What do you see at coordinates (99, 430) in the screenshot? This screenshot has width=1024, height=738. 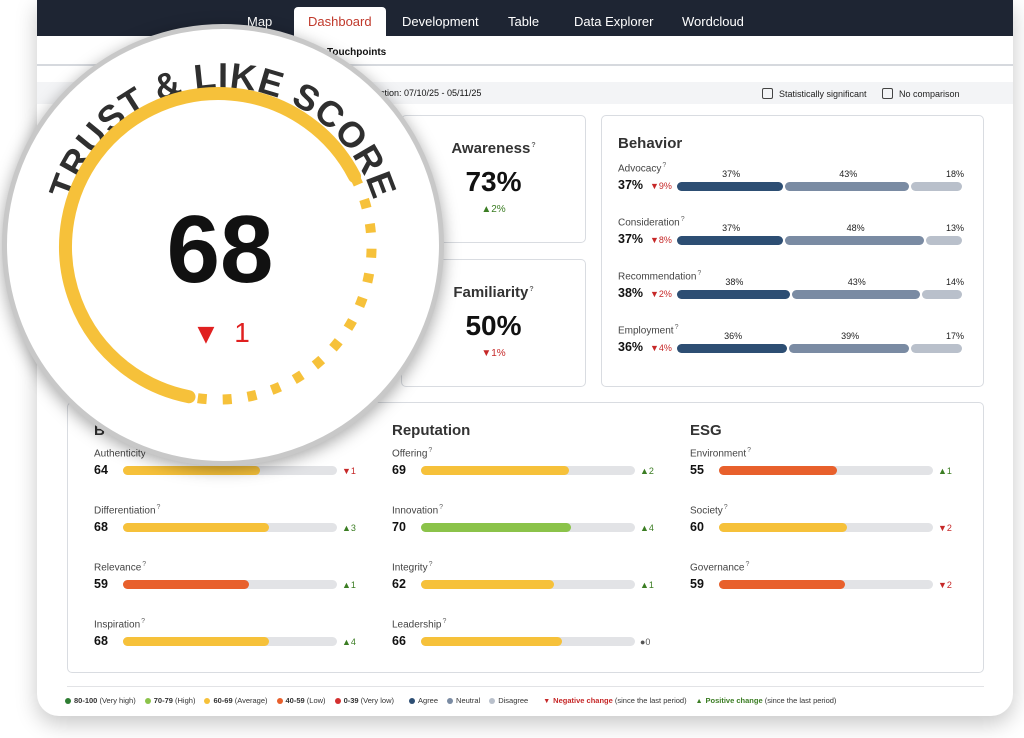 I see `brand-title: B` at bounding box center [99, 430].